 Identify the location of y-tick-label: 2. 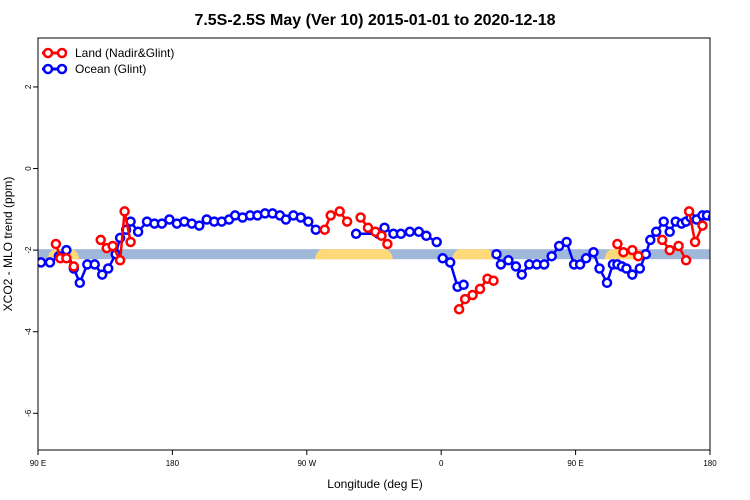
(28, 86).